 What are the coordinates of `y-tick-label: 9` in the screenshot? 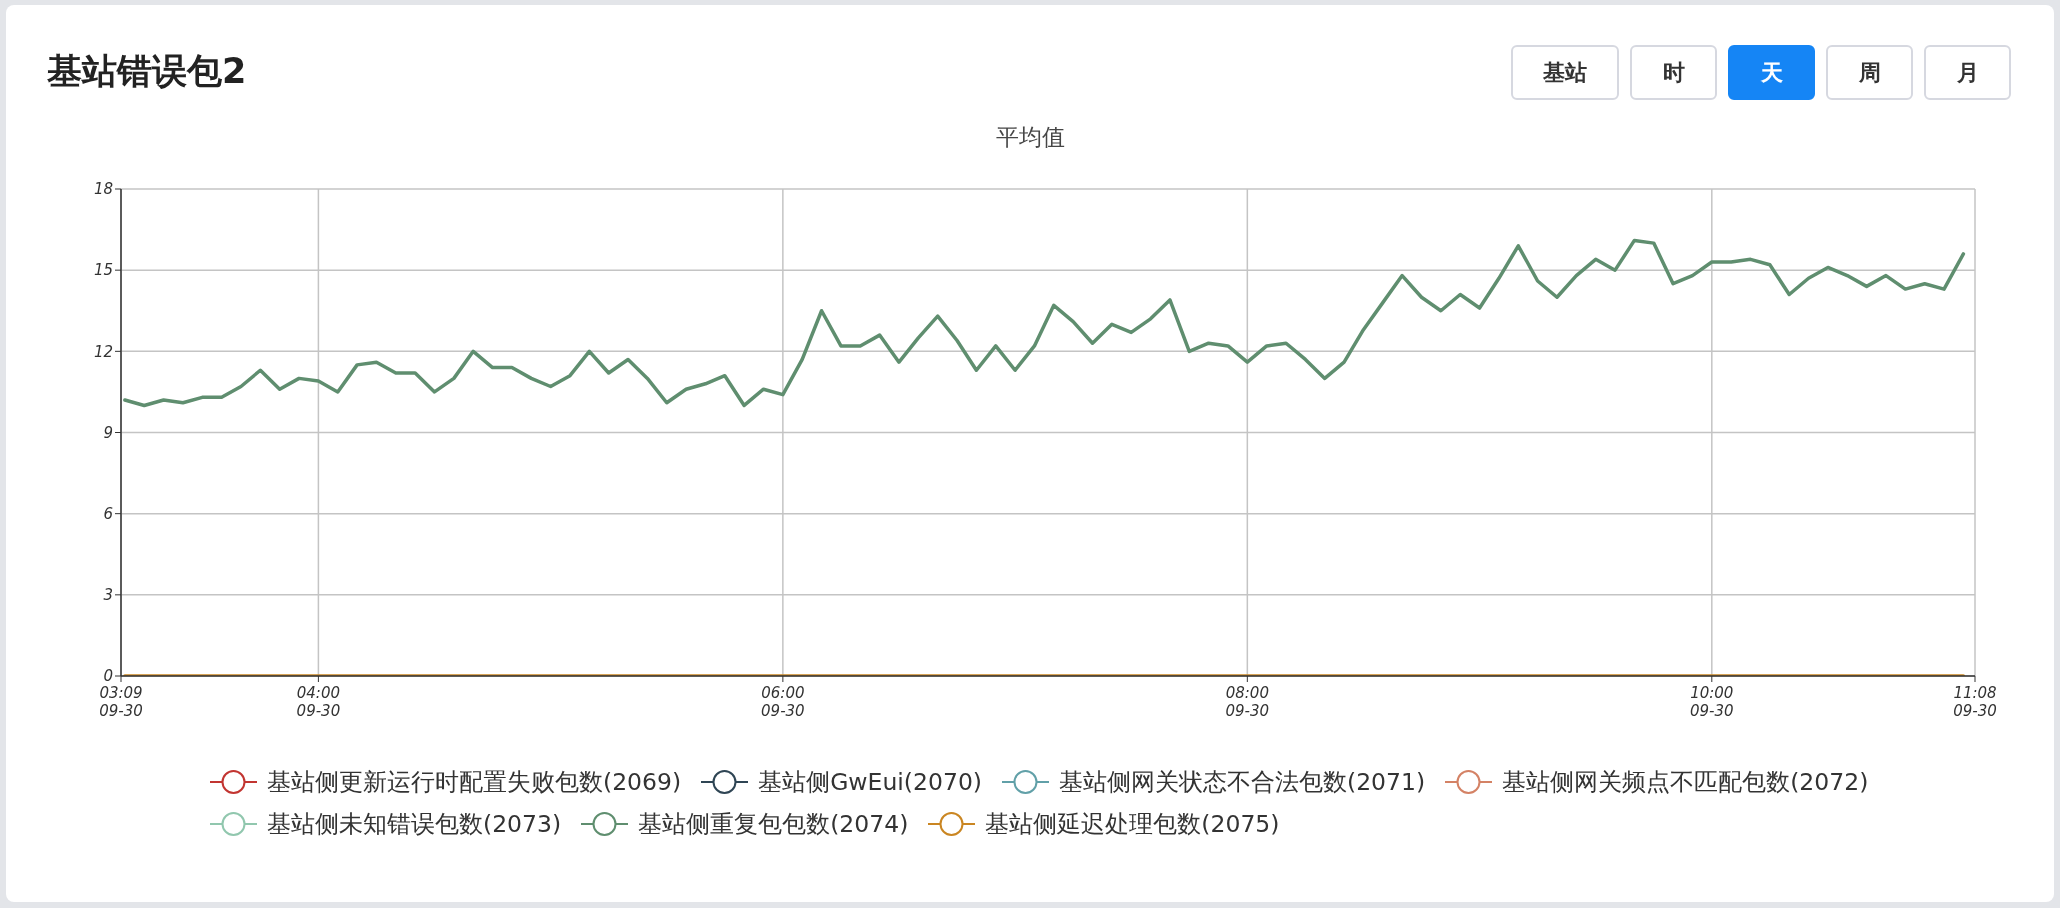 It's located at (108, 432).